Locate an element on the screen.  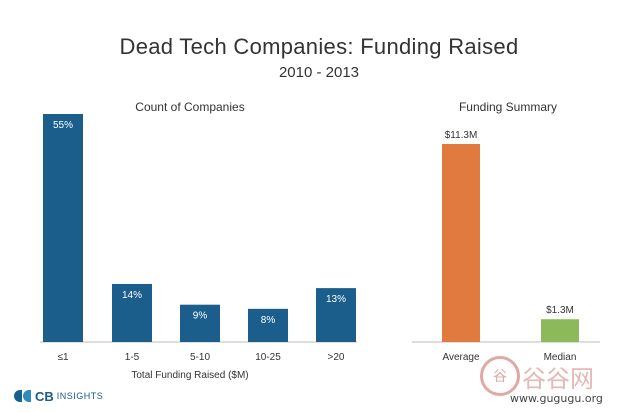
data-label-1-5: 13% is located at coordinates (336, 299).